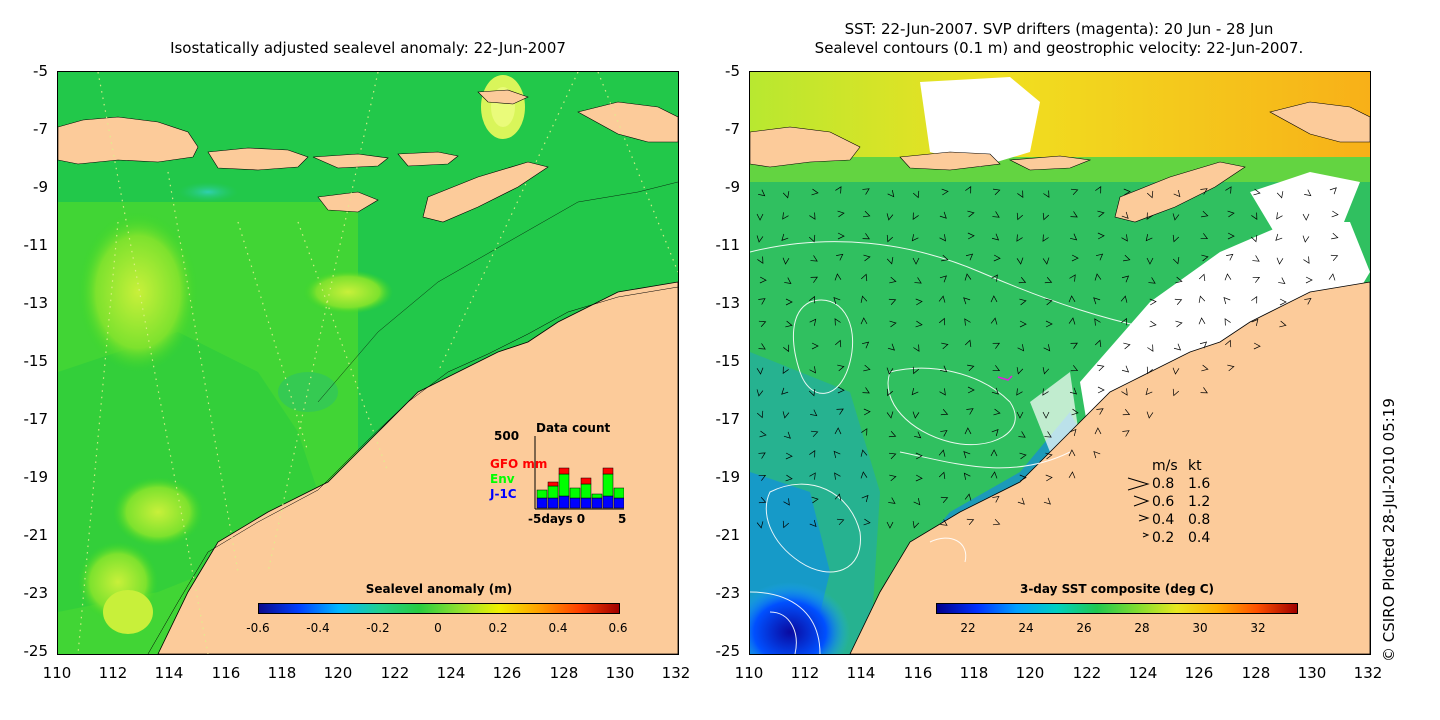  Describe the element at coordinates (502, 479) in the screenshot. I see `series-env: Env` at that location.